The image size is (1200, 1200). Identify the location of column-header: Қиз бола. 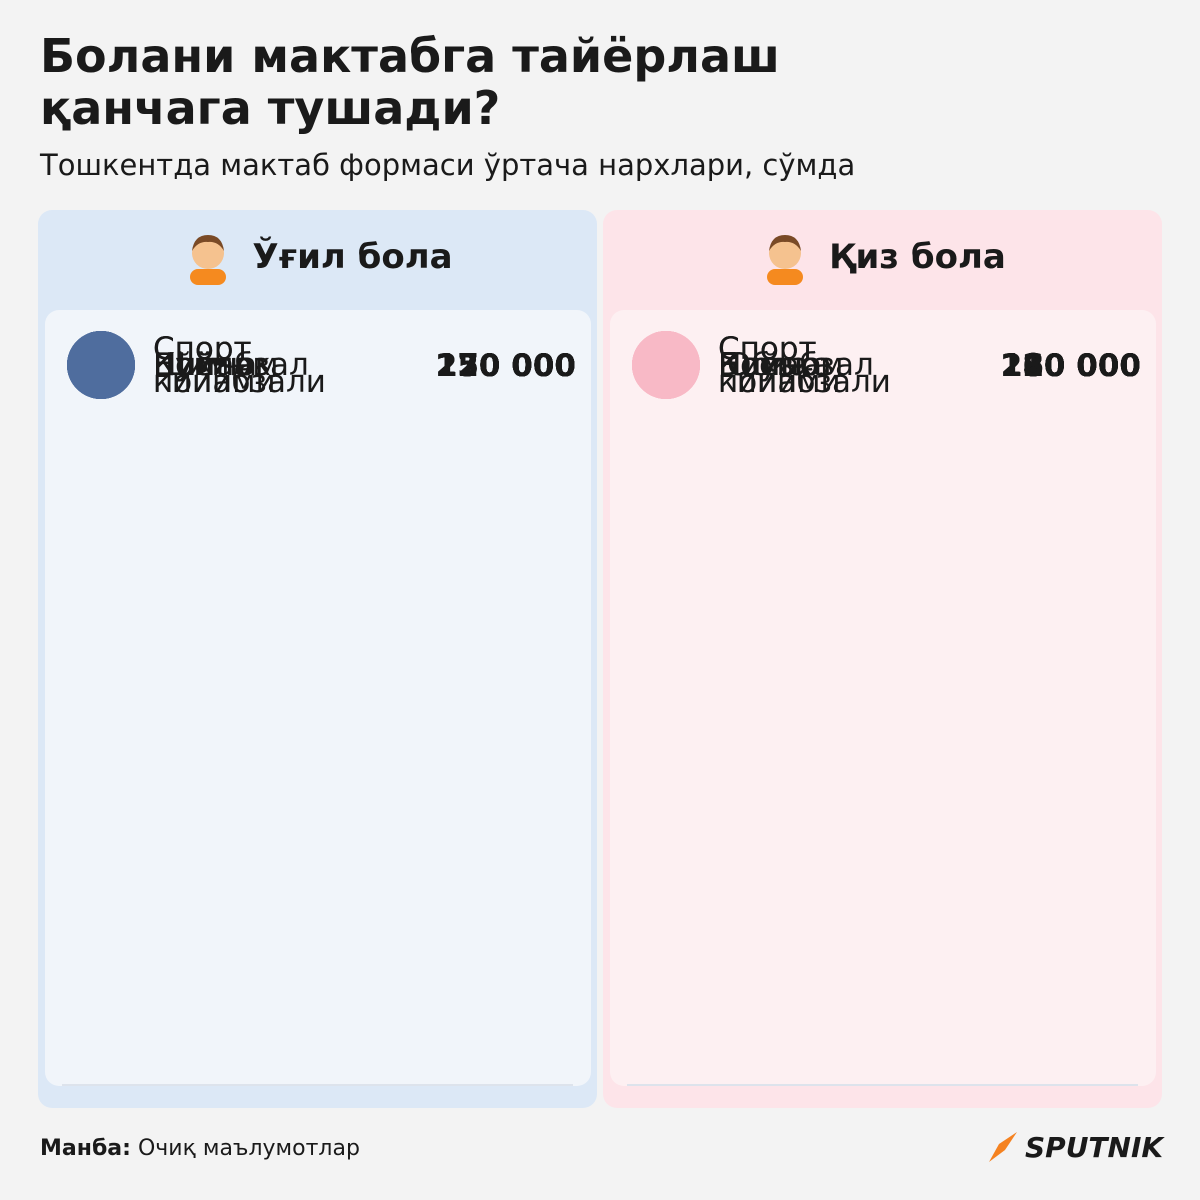
(882, 258).